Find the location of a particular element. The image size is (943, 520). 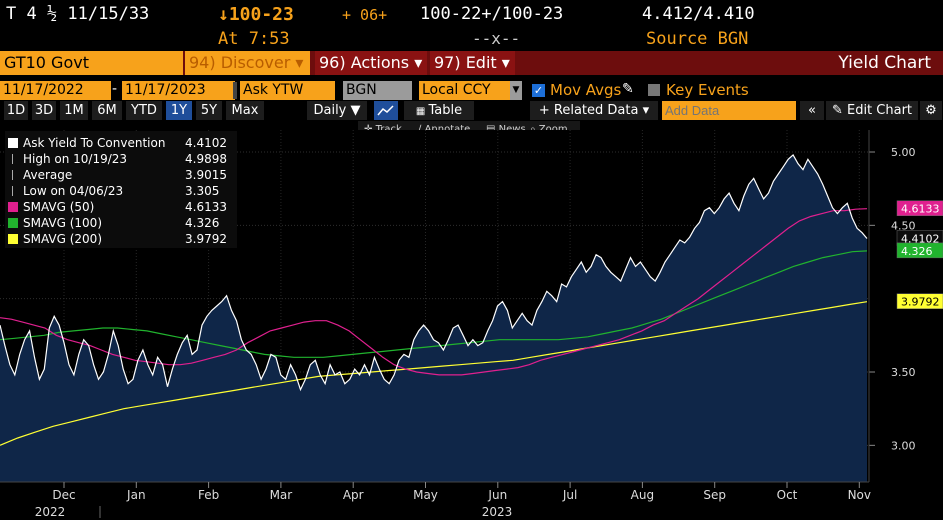

legend-label: Low on 04/06/23 is located at coordinates (73, 191).